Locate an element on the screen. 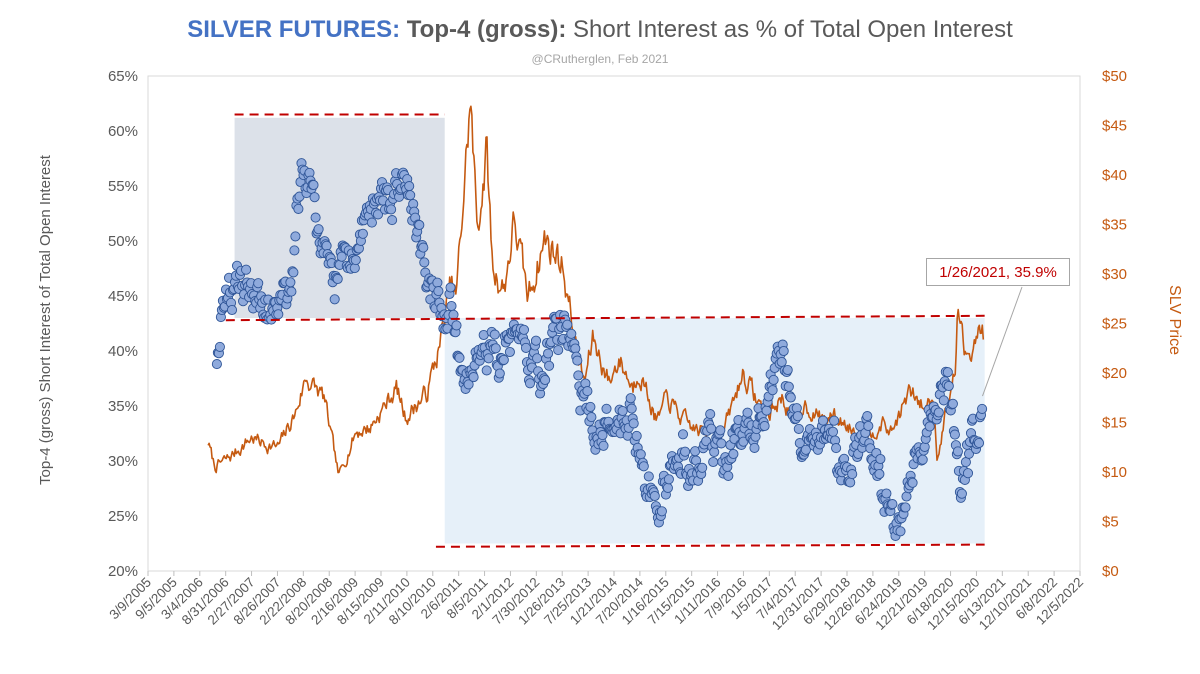 The height and width of the screenshot is (674, 1200). dashed-reference-line is located at coordinates (710, 545).